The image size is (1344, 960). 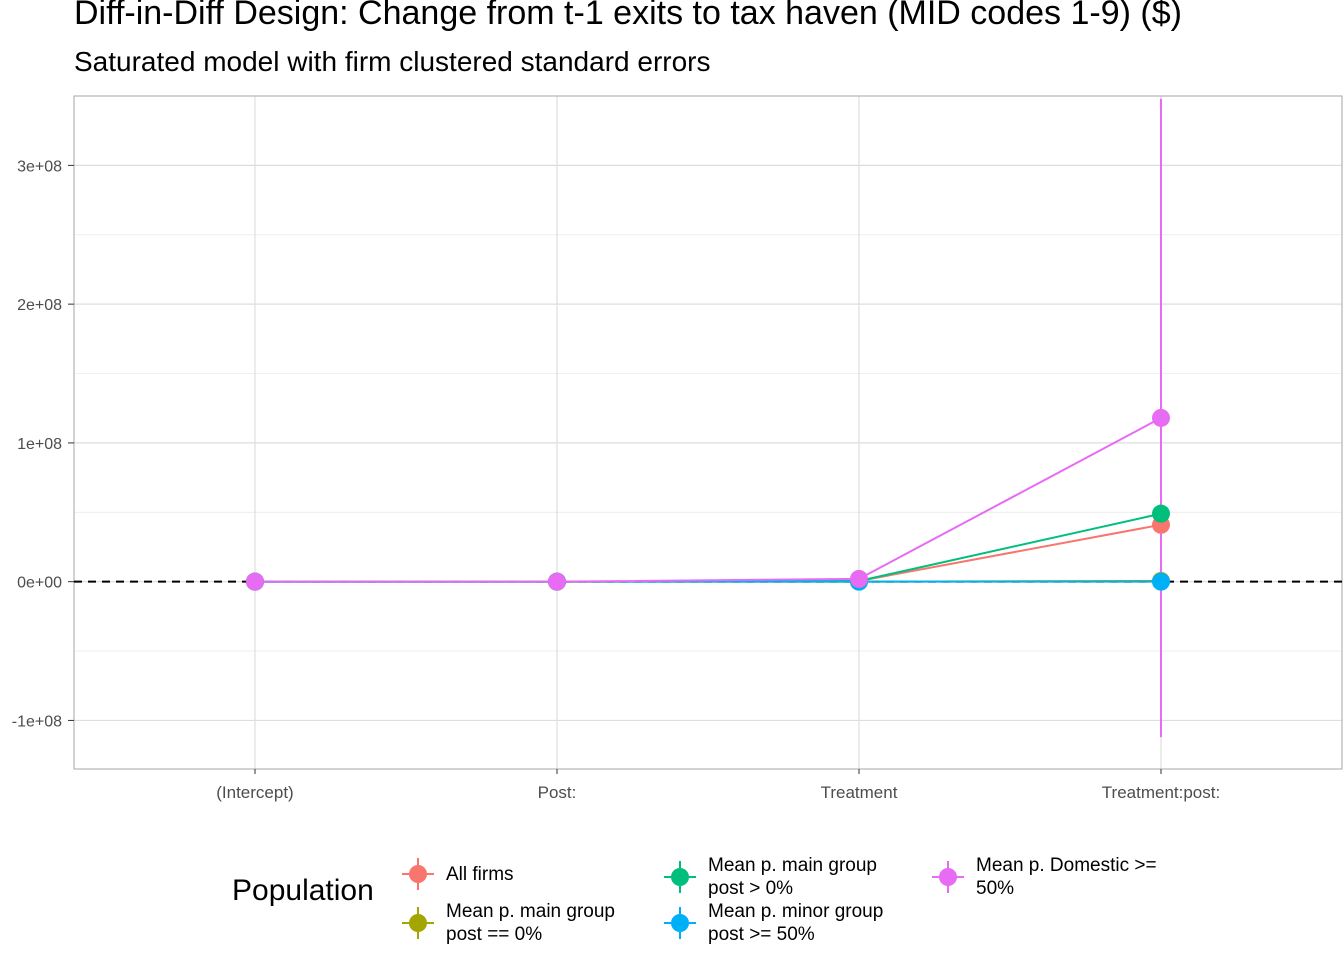 What do you see at coordinates (480, 874) in the screenshot?
I see `legend-label: All firms` at bounding box center [480, 874].